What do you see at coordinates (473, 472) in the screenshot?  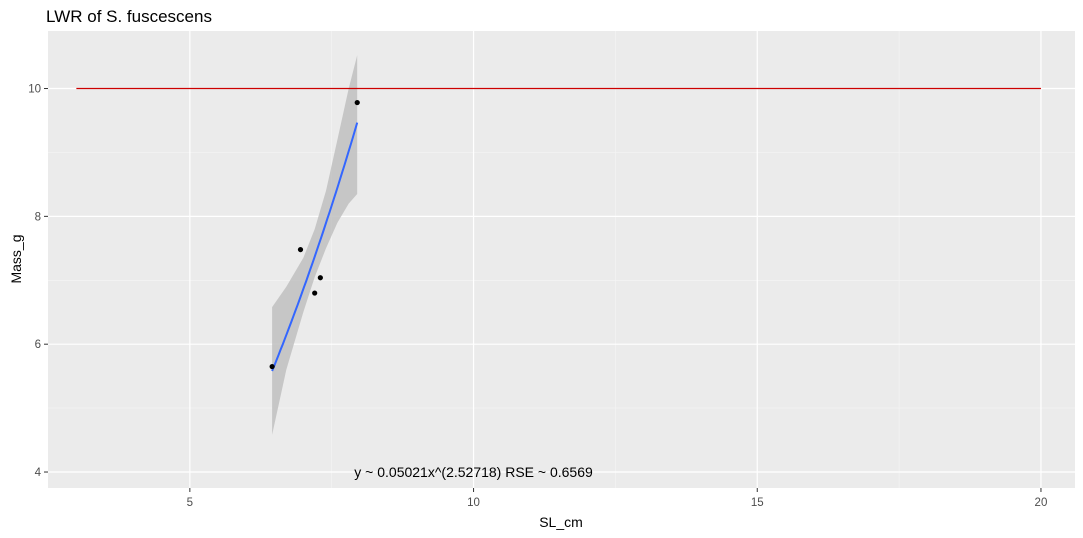 I see `equation-annotation: y ~ 0.05021x^(2.52718) RSE ~ 0.6569` at bounding box center [473, 472].